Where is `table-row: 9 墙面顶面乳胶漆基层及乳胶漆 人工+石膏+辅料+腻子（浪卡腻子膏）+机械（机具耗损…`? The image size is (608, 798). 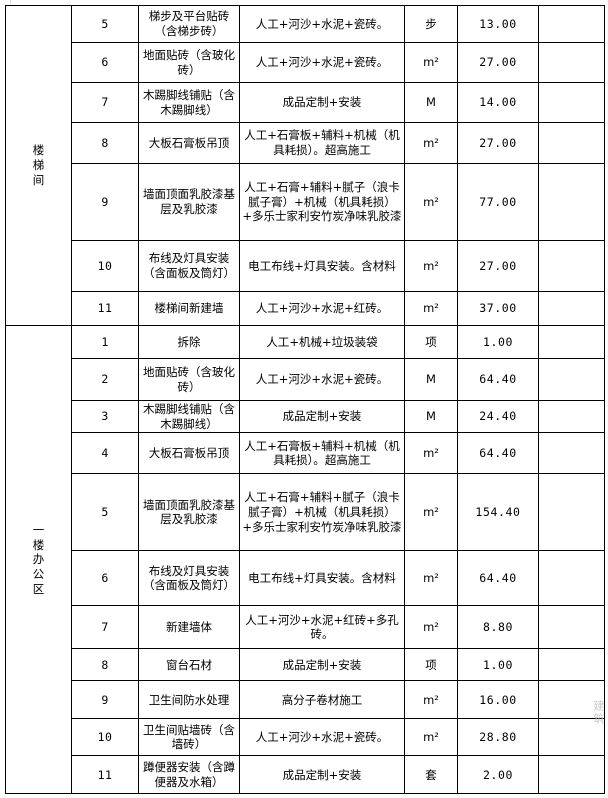 table-row: 9 墙面顶面乳胶漆基层及乳胶漆 人工+石膏+辅料+腻子（浪卡腻子膏）+机械（机具耗损… is located at coordinates (305, 202).